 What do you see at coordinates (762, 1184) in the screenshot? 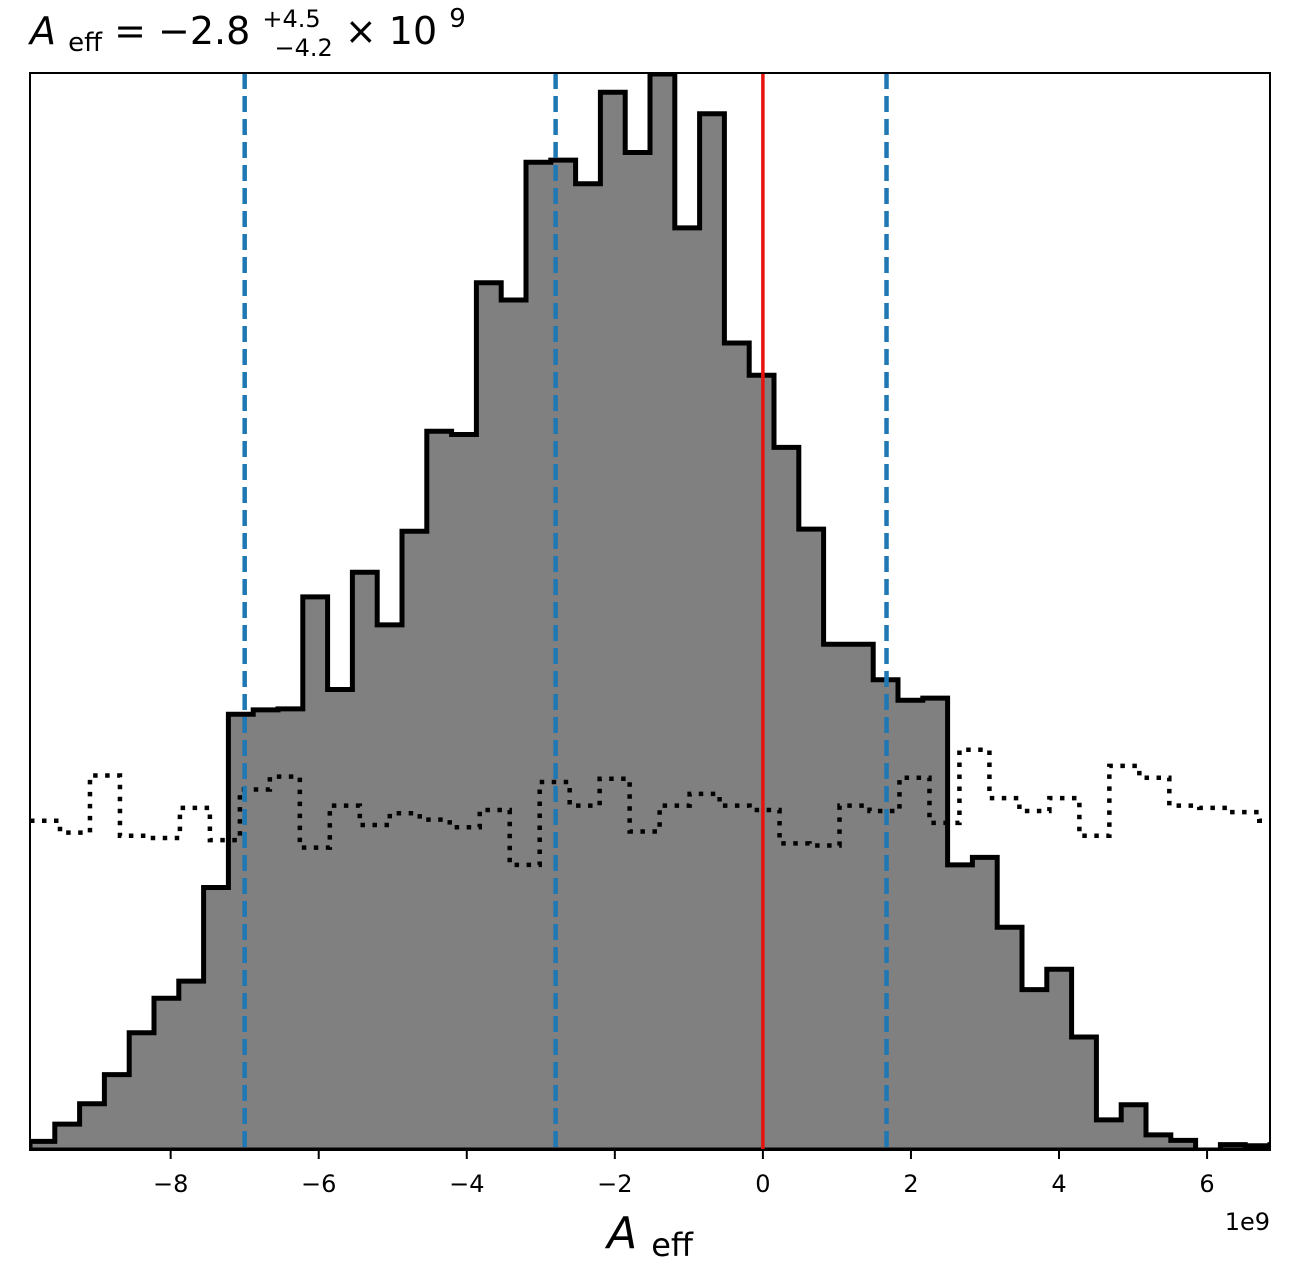
I see `x-tick-label: 0` at bounding box center [762, 1184].